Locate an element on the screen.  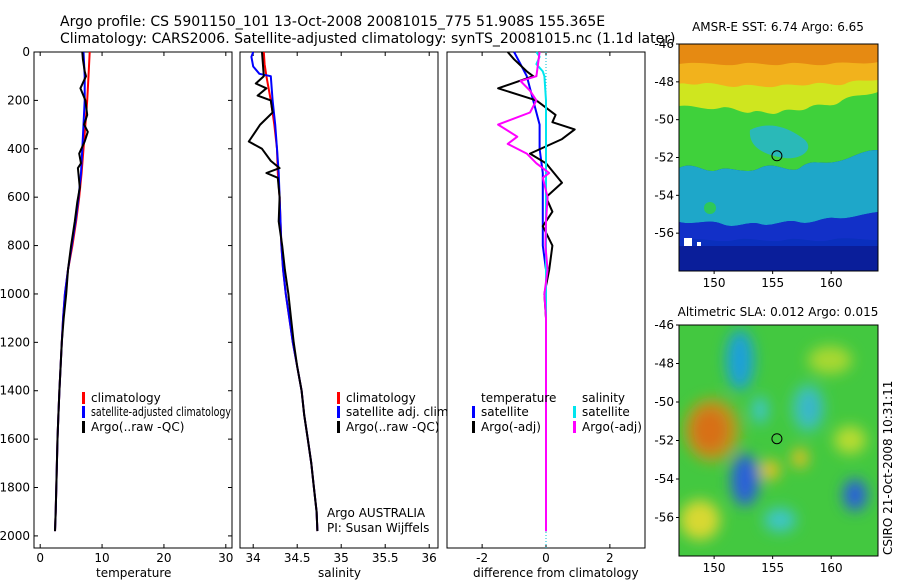
x-tick-label: 10 is located at coordinates (101, 558).